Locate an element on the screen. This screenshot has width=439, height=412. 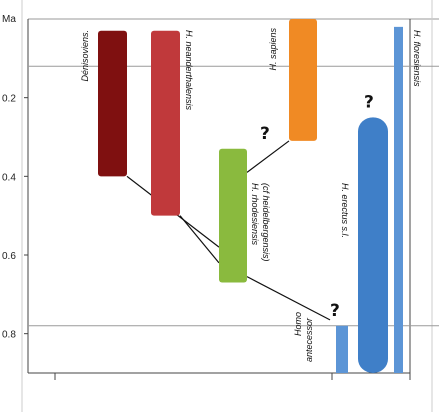
taxon-bar-erectus is located at coordinates (373, 245).